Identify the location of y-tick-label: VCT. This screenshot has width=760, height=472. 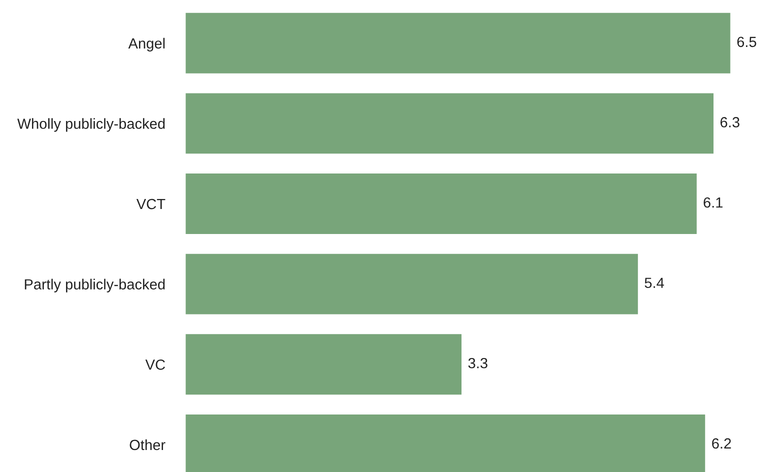
(151, 204).